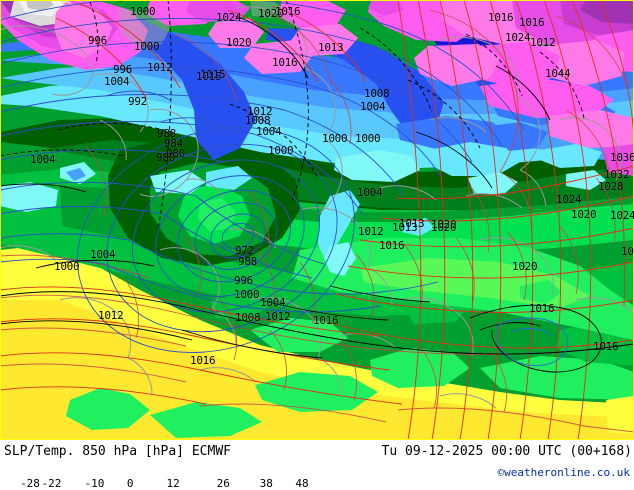  What do you see at coordinates (117, 451) in the screenshot?
I see `product-title: SLP/Temp. 850 hPa [hPa] ECMWF` at bounding box center [117, 451].